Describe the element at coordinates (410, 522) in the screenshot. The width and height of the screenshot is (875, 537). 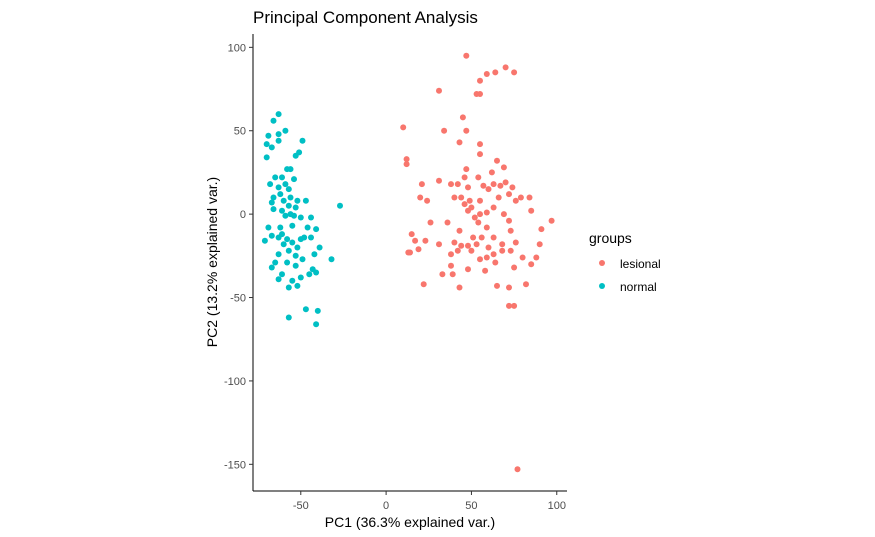
I see `x-axis-title: PC1 (36.3% explained var.)` at that location.